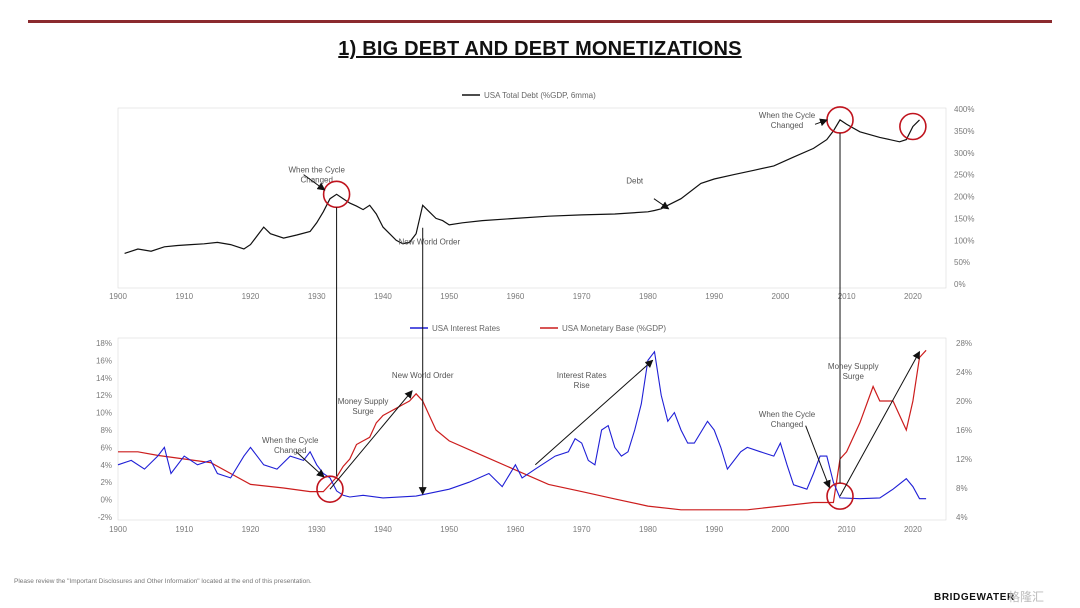 This screenshot has height=608, width=1080. I want to click on y-tick-label: 14%, so click(104, 378).